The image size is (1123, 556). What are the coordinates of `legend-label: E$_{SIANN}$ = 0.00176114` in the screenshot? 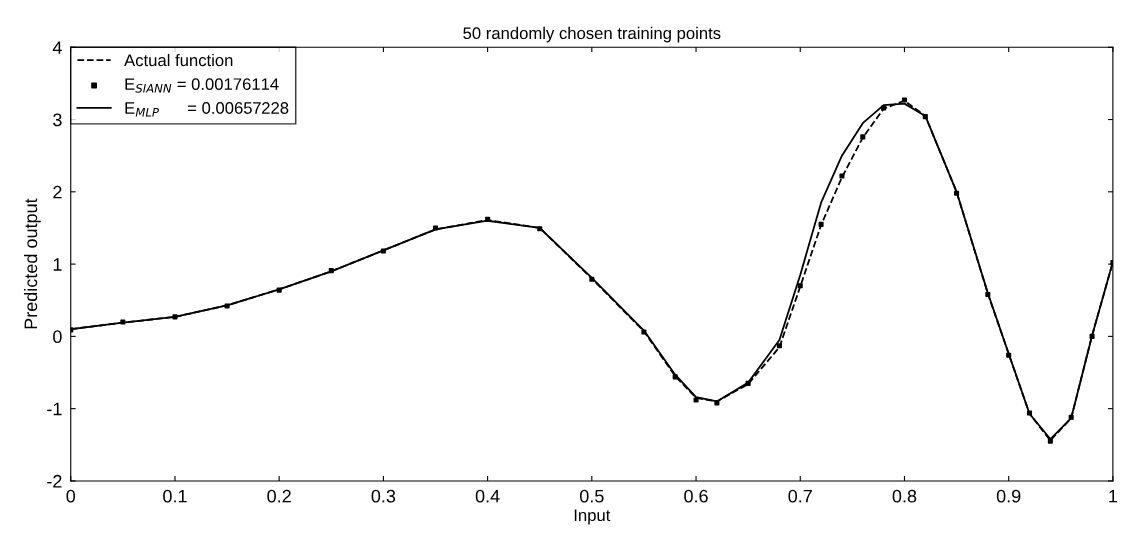 It's located at (202, 85).